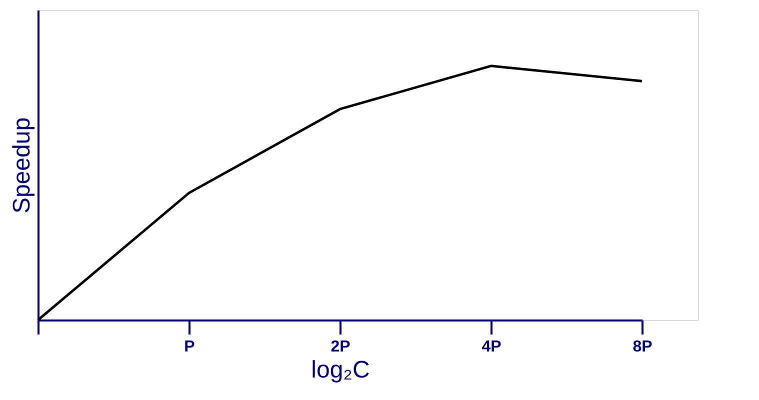 The width and height of the screenshot is (759, 400). I want to click on x-tick-label: 4P, so click(492, 347).